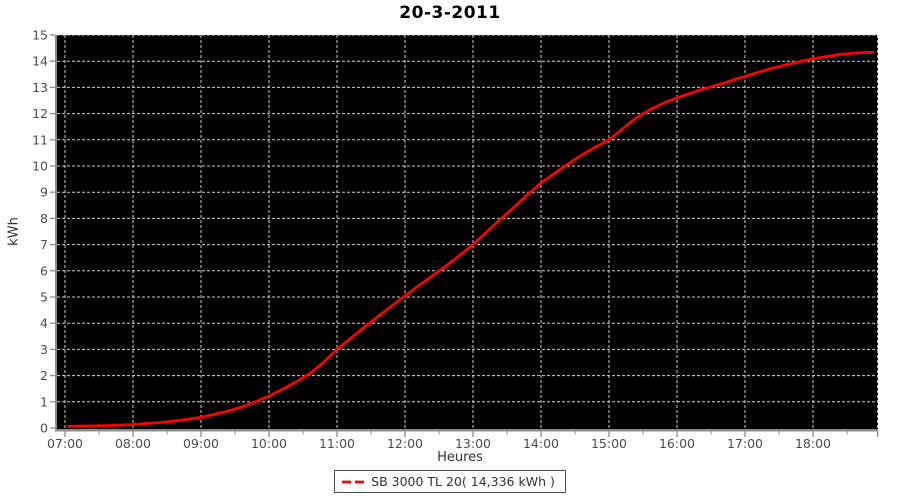  What do you see at coordinates (269, 443) in the screenshot?
I see `x-tick-label: 10:00` at bounding box center [269, 443].